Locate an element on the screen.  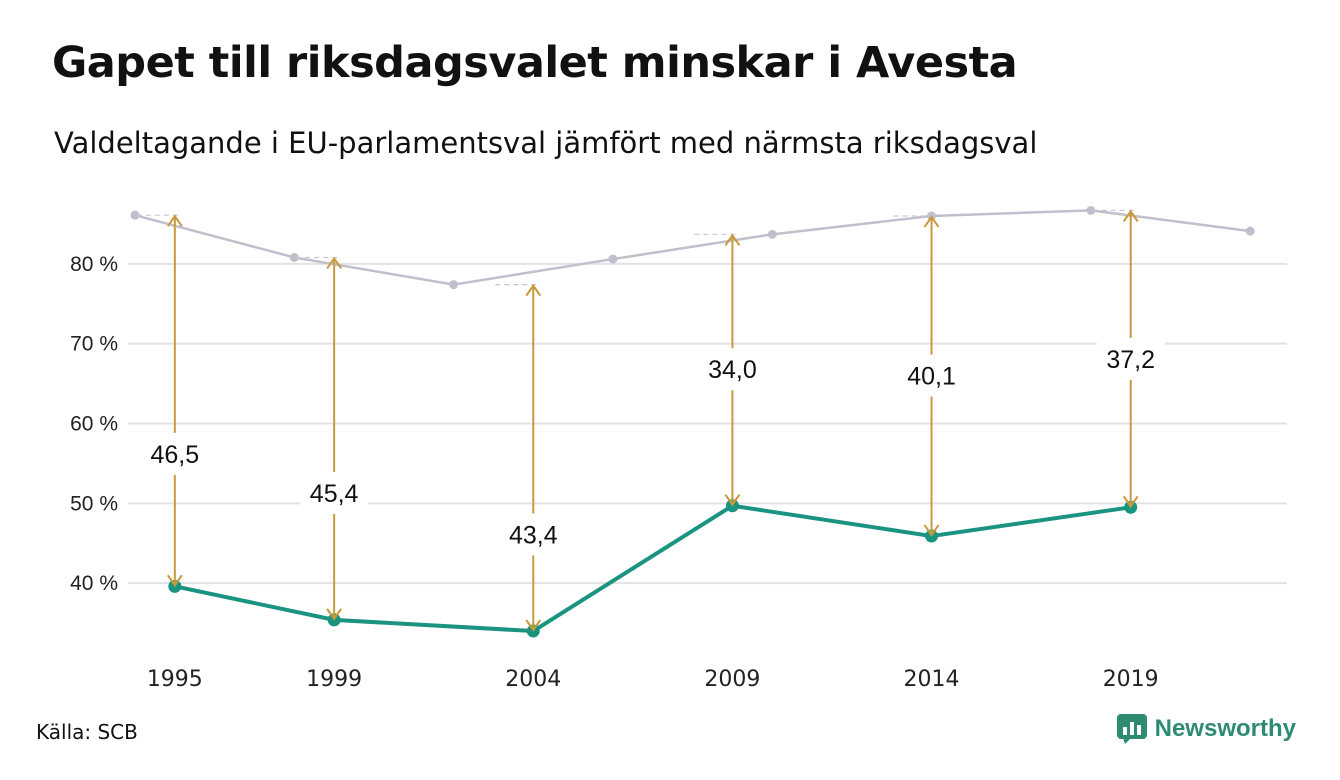
gap-arrow-2019: 37,2 is located at coordinates (1130, 359).